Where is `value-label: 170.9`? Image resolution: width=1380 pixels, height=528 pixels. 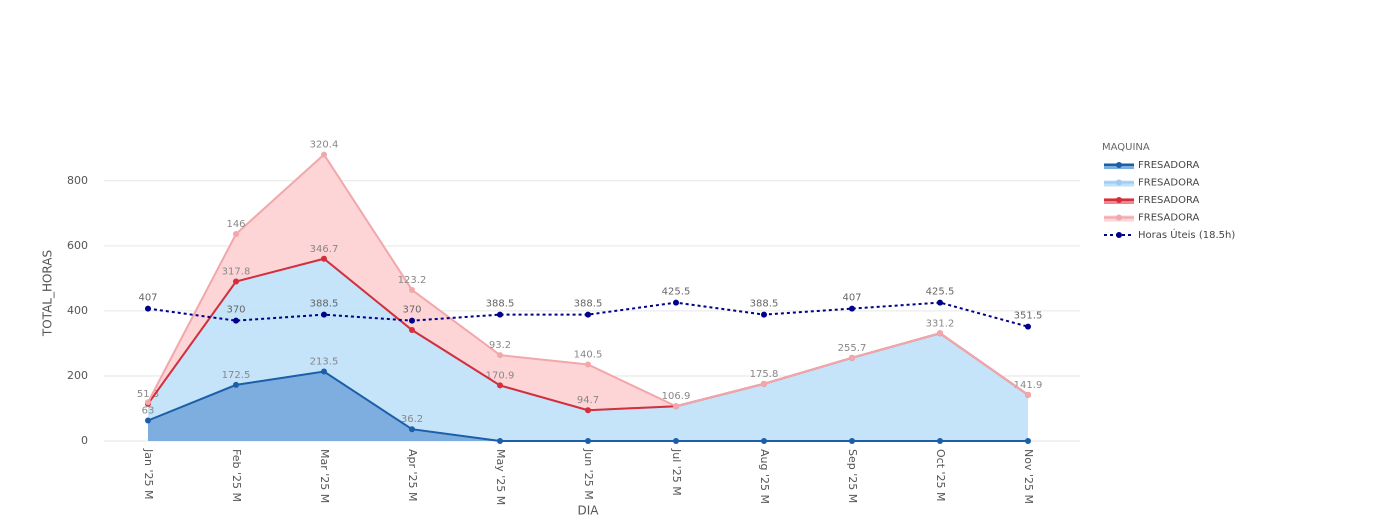 value-label: 170.9 is located at coordinates (500, 375).